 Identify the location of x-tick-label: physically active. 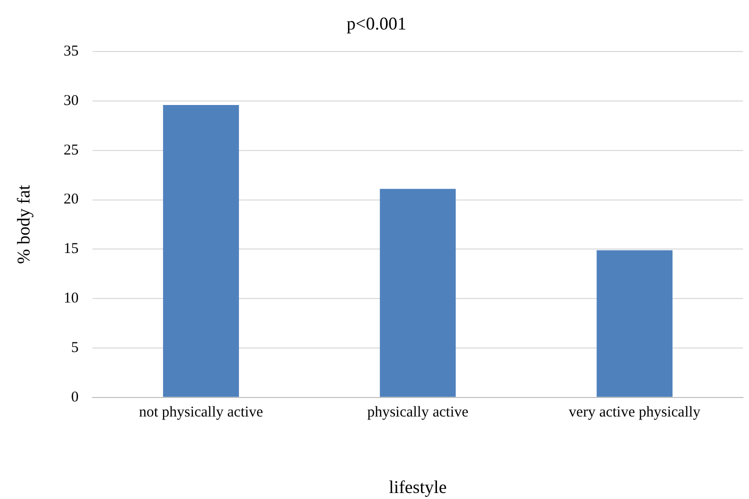
(418, 412).